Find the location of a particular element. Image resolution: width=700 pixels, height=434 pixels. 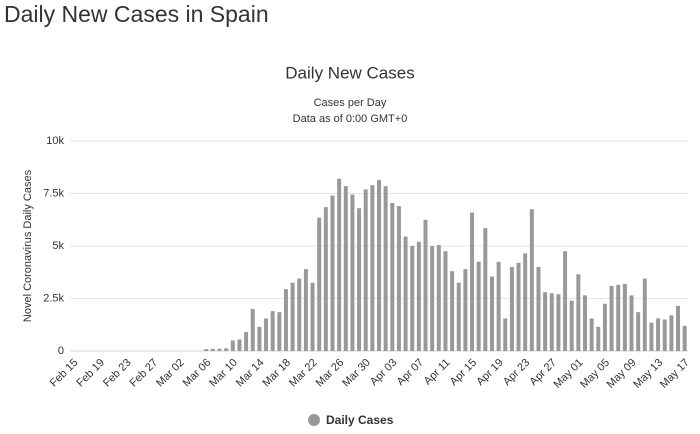

x-tick-label: Apr 15 is located at coordinates (463, 372).